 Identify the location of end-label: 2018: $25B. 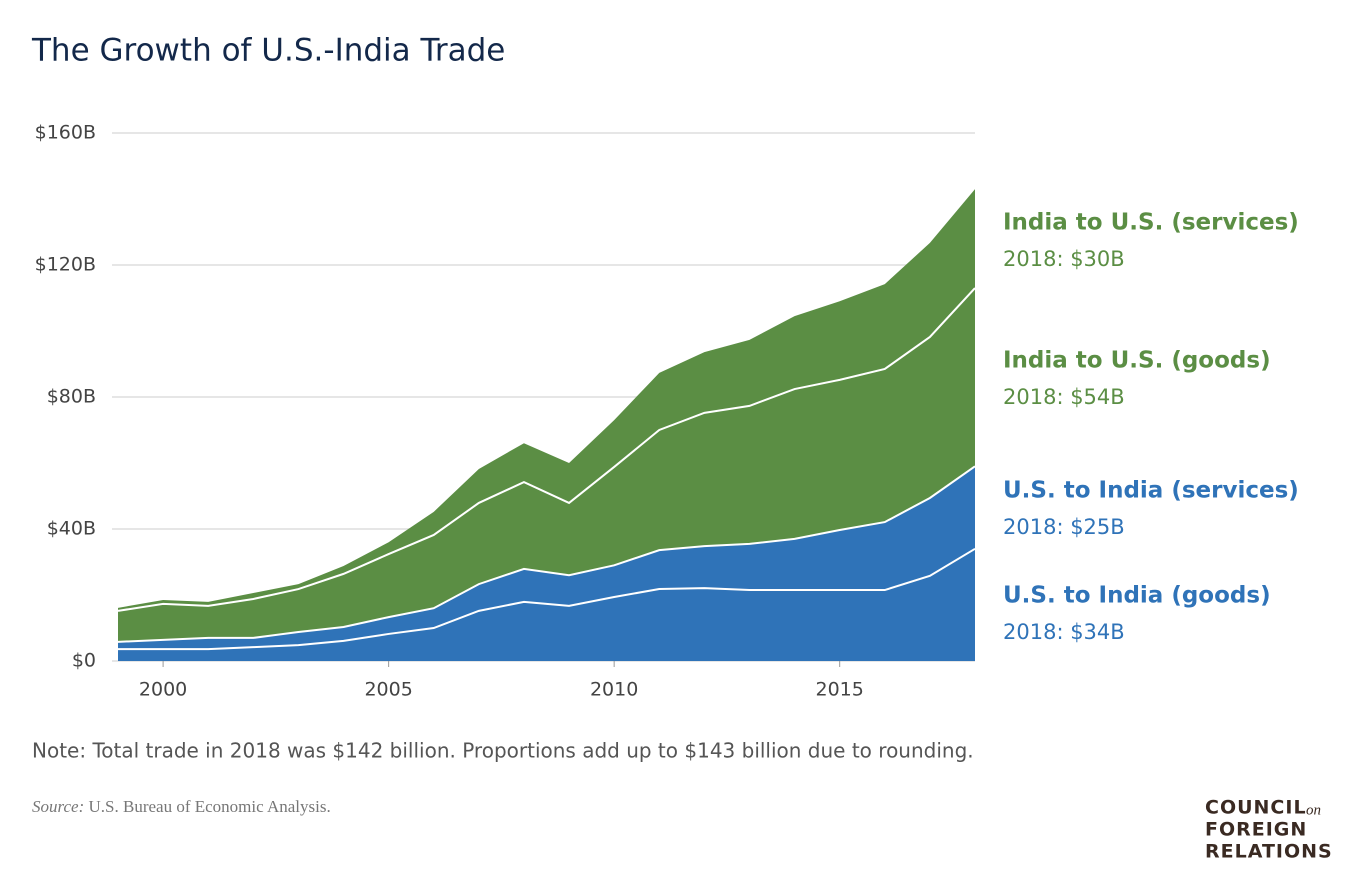
(1064, 527).